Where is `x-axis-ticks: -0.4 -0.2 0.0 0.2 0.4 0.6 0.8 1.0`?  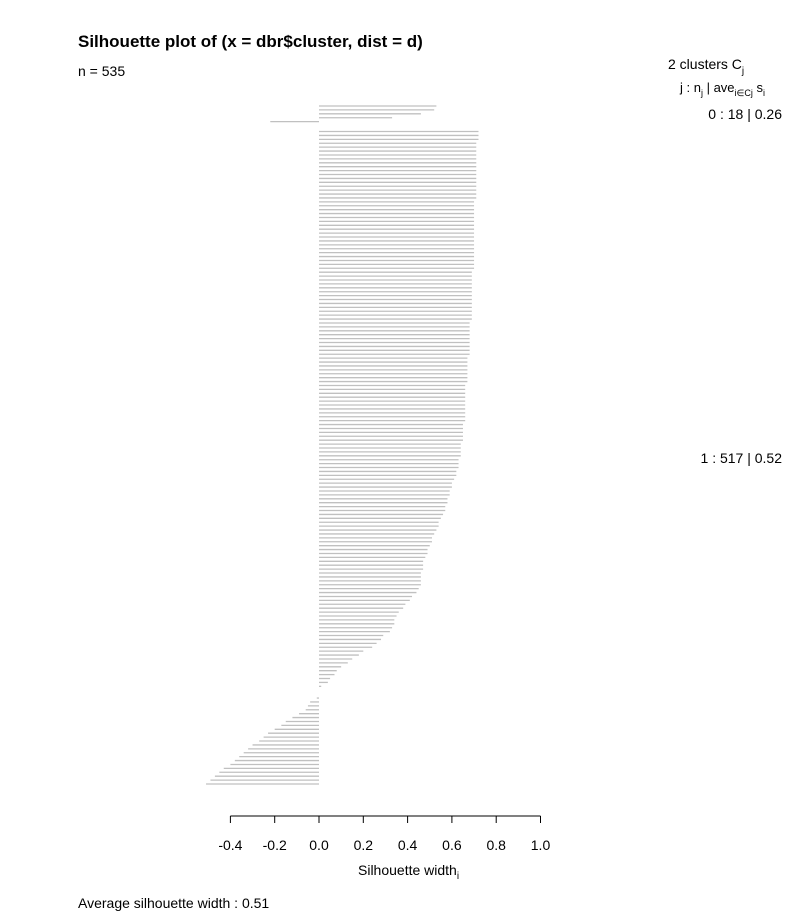 x-axis-ticks: -0.4 -0.2 0.0 0.2 0.4 0.6 0.8 1.0 is located at coordinates (384, 834).